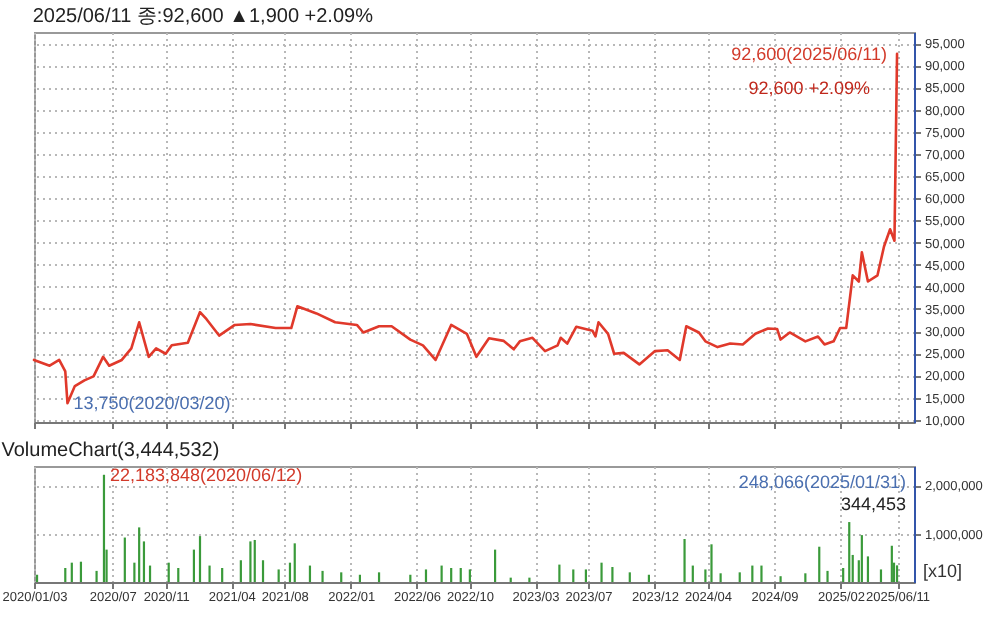  What do you see at coordinates (110, 451) in the screenshot?
I see `chart-title: VolumeChart(3,444,532)` at bounding box center [110, 451].